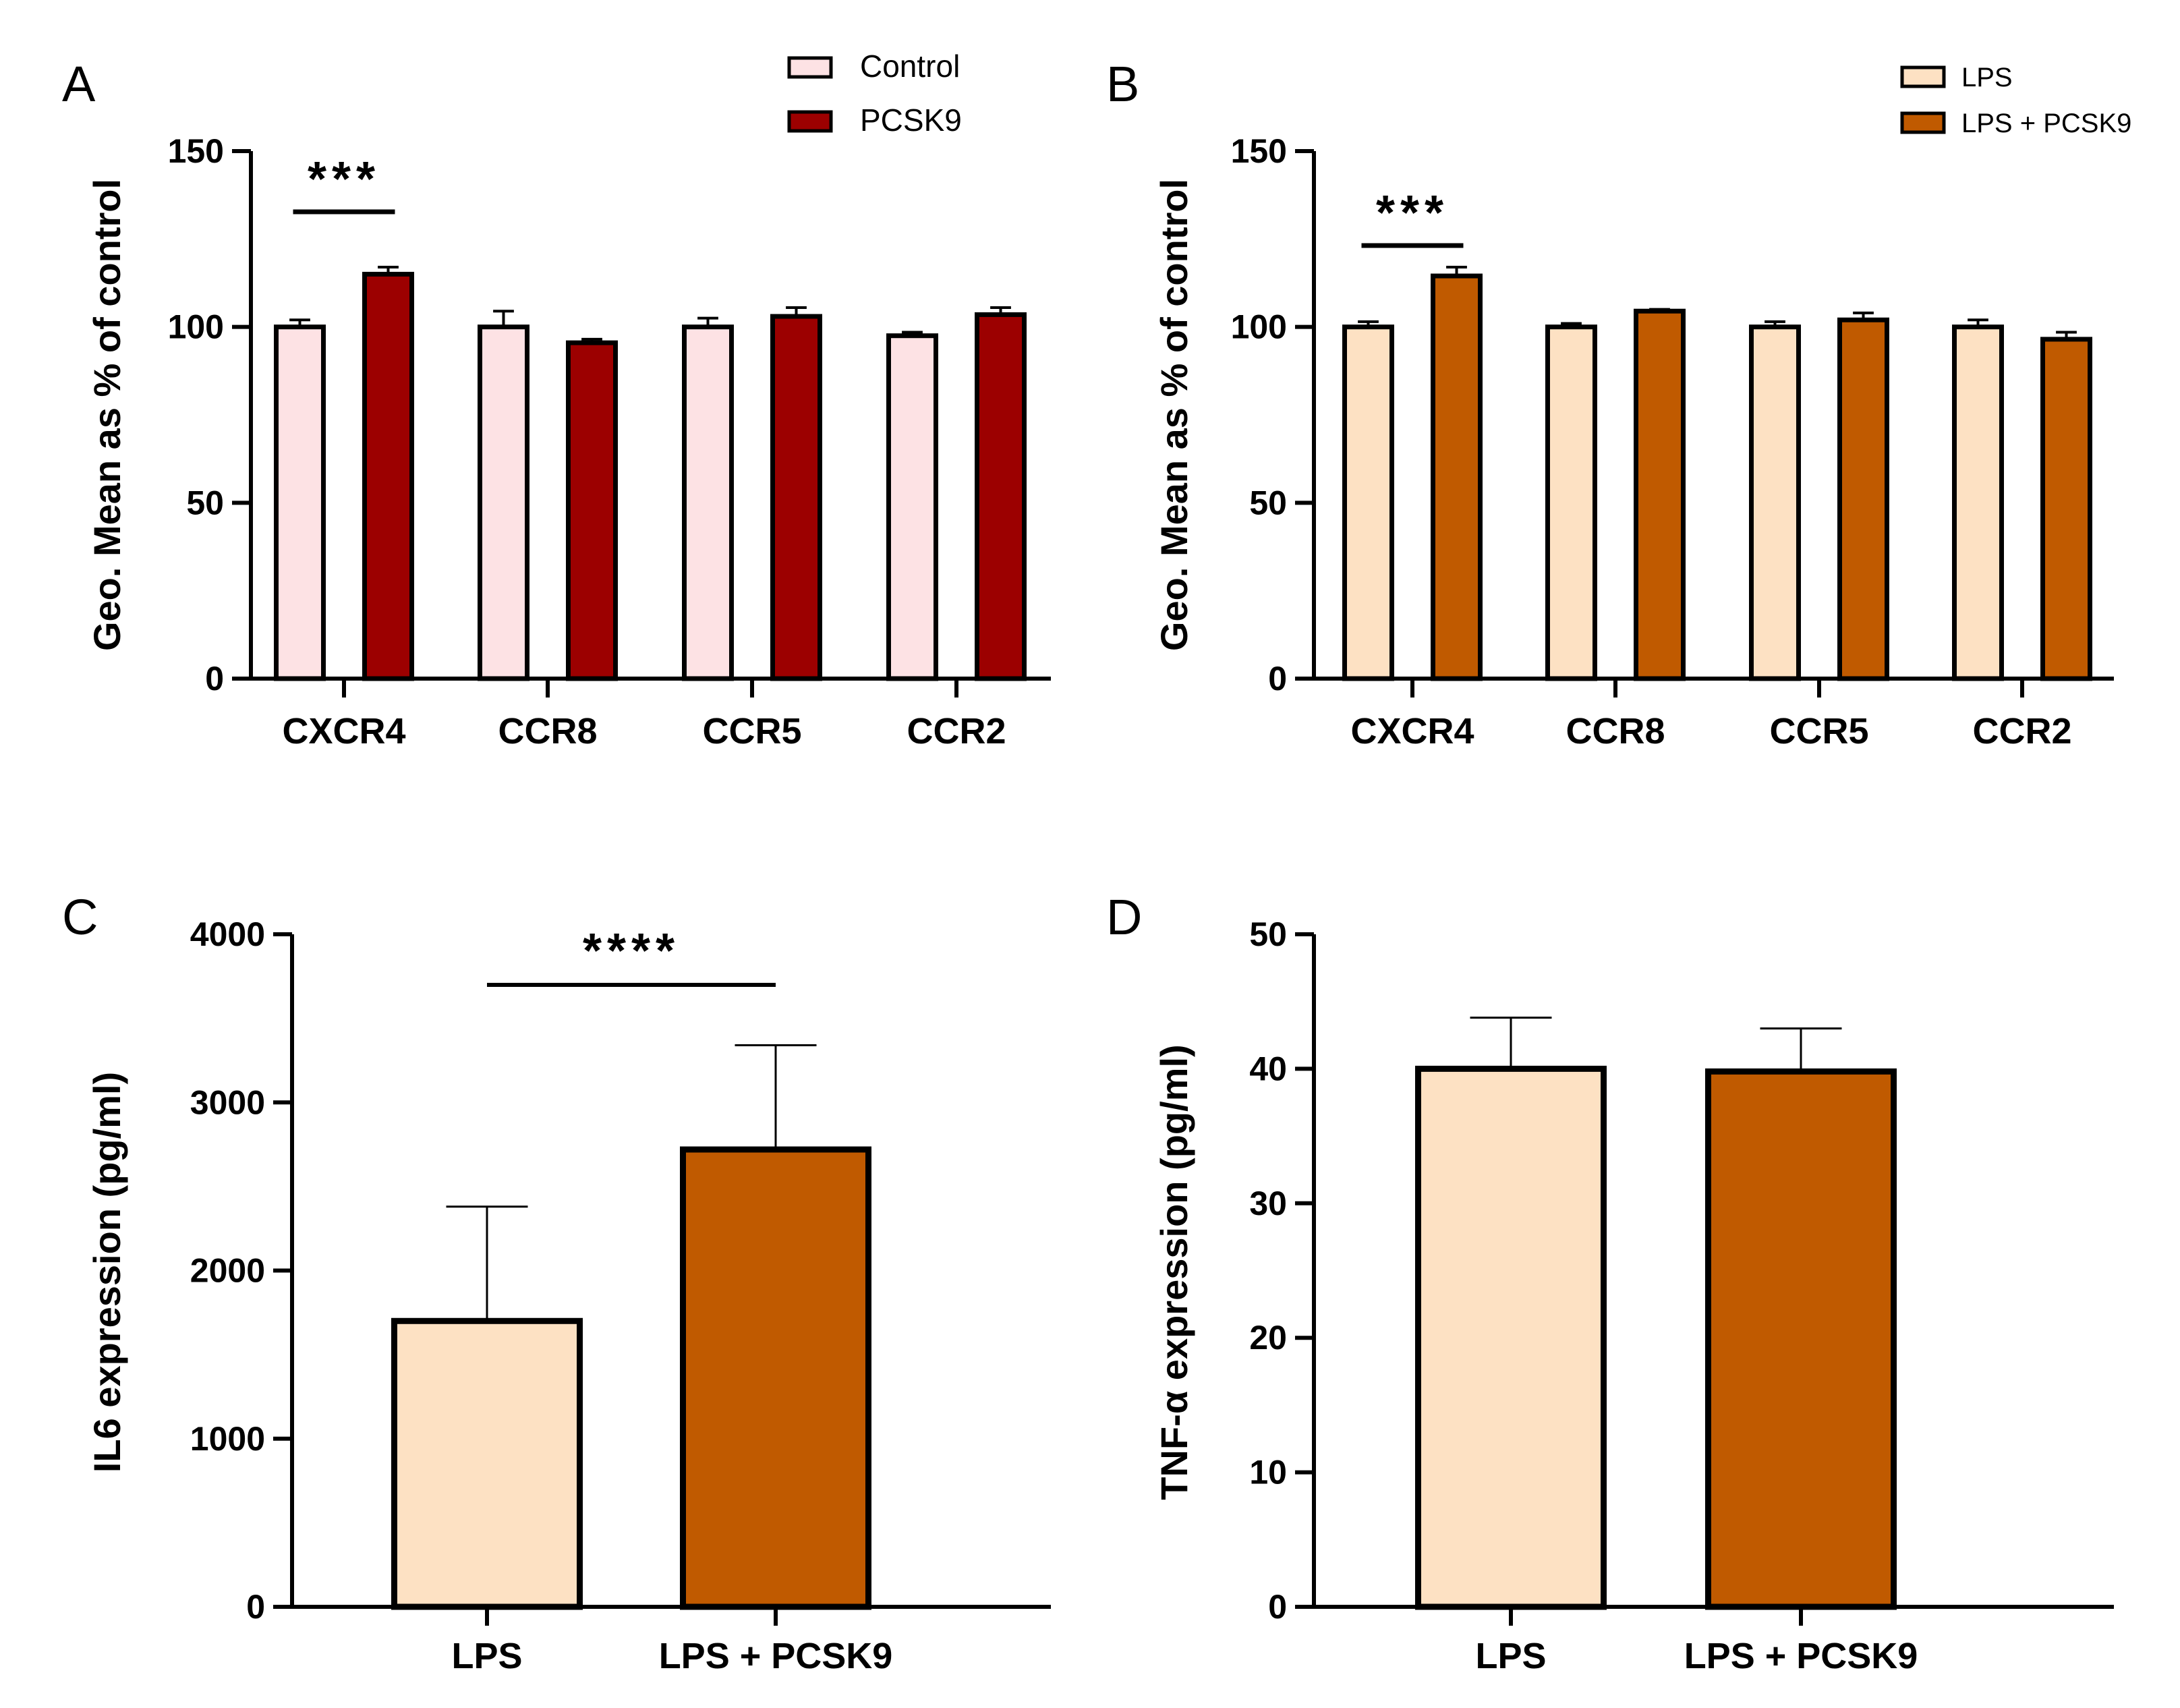 This screenshot has height=1708, width=2180. I want to click on legend-label: LPS + PCSK9, so click(2046, 123).